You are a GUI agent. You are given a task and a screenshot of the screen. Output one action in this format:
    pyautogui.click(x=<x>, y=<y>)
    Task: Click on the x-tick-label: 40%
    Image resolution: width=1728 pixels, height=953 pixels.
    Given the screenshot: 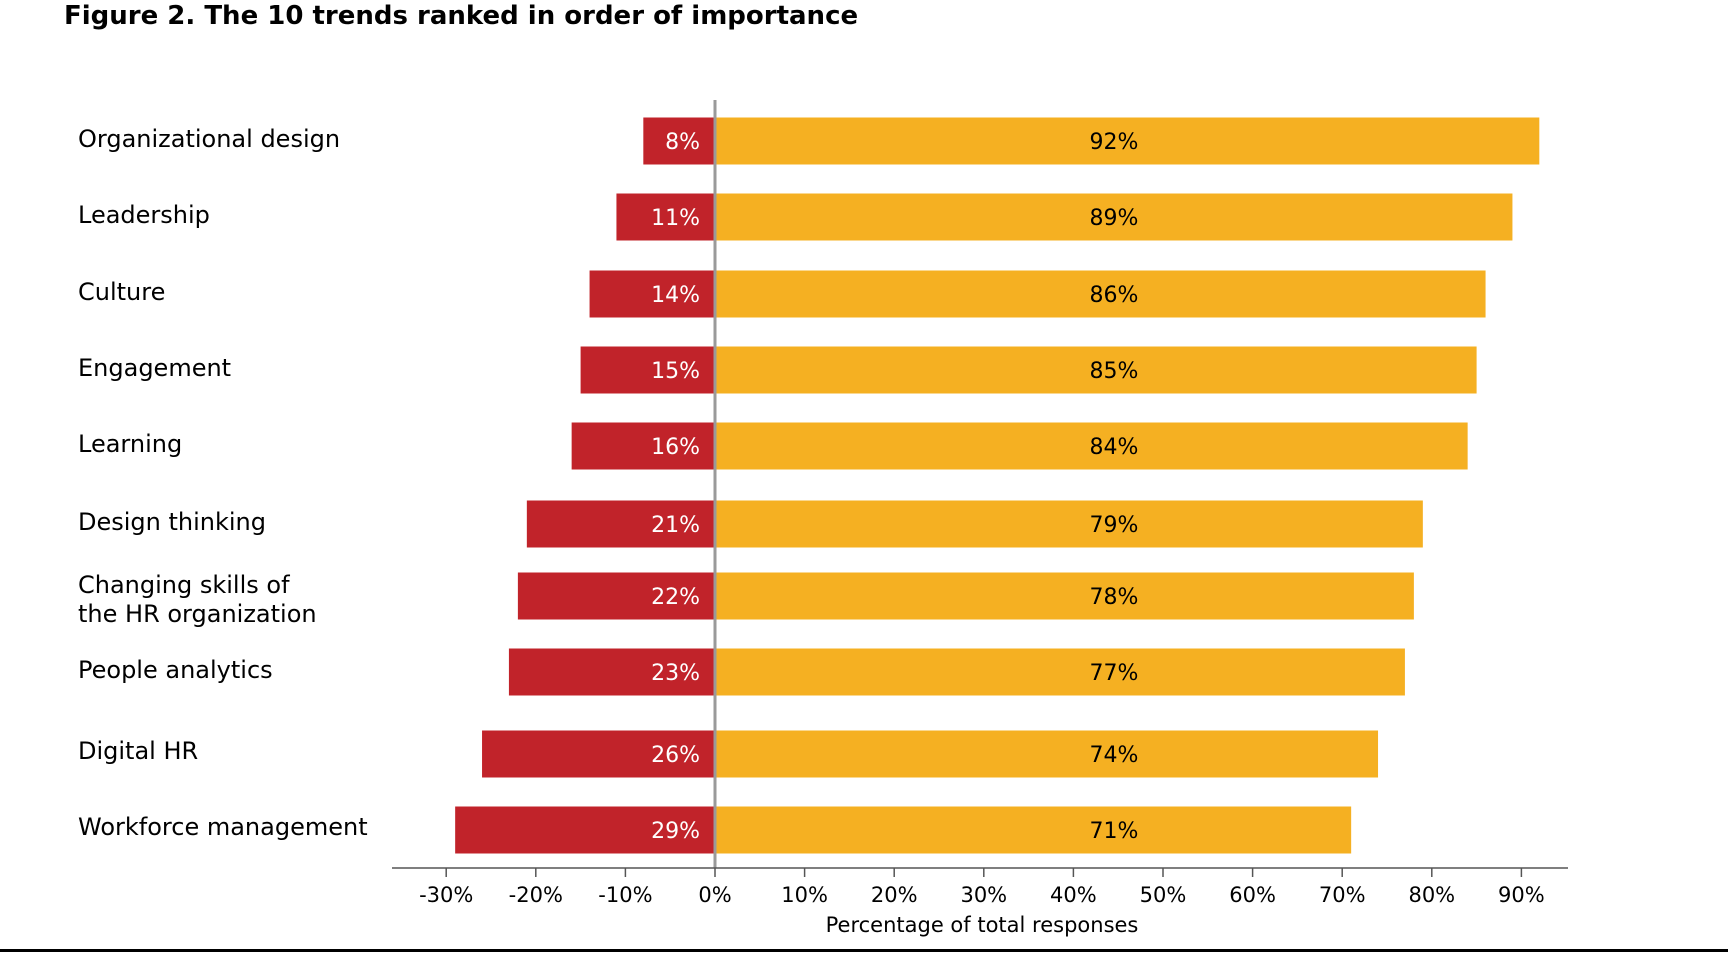 What is the action you would take?
    pyautogui.click(x=1073, y=895)
    